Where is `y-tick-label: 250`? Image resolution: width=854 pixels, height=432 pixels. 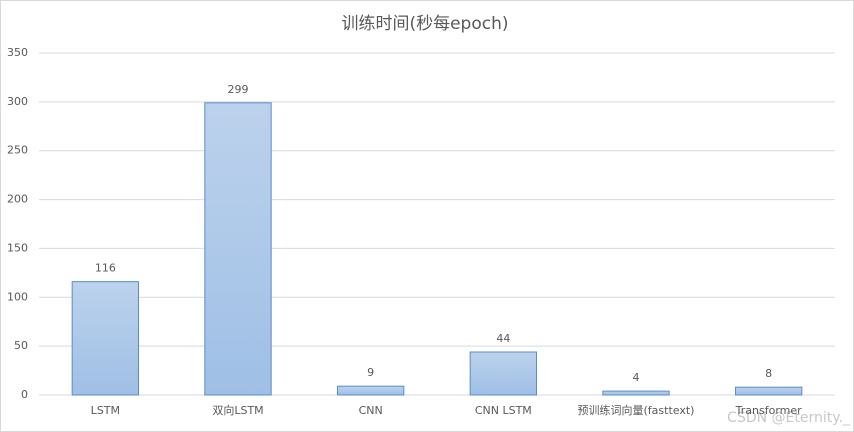 y-tick-label: 250 is located at coordinates (17, 150).